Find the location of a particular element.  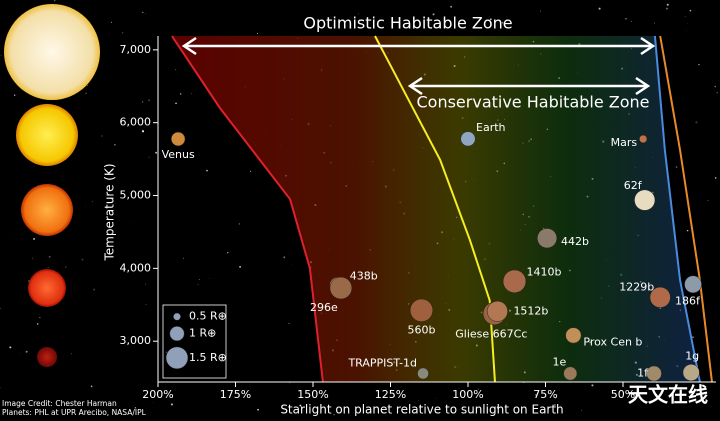

planet-label: Prox Cen b is located at coordinates (612, 341).